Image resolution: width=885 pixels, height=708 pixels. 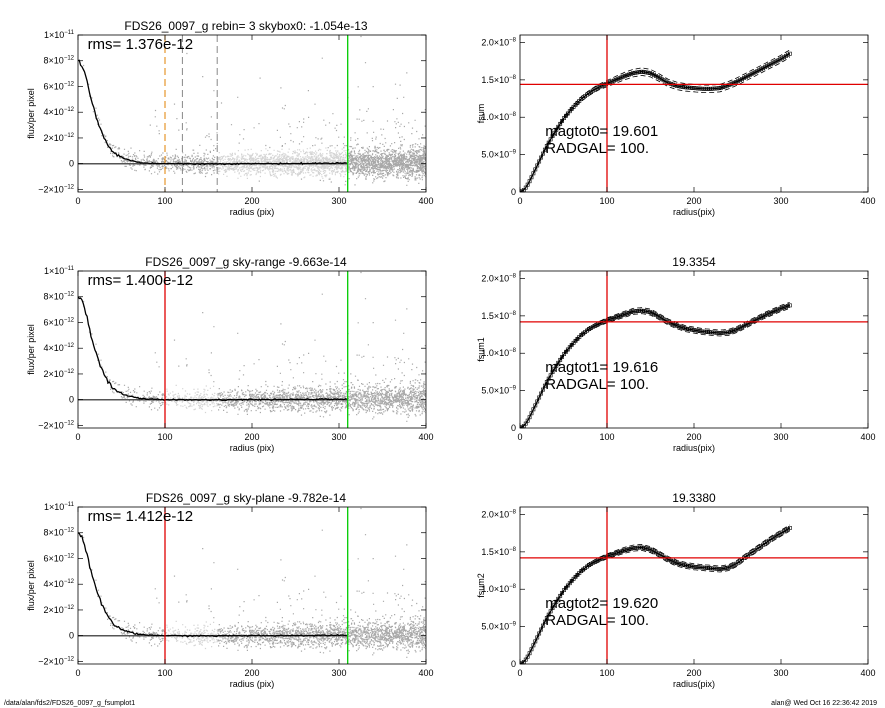 What do you see at coordinates (212, 349) in the screenshot?
I see `mean-profile-line` at bounding box center [212, 349].